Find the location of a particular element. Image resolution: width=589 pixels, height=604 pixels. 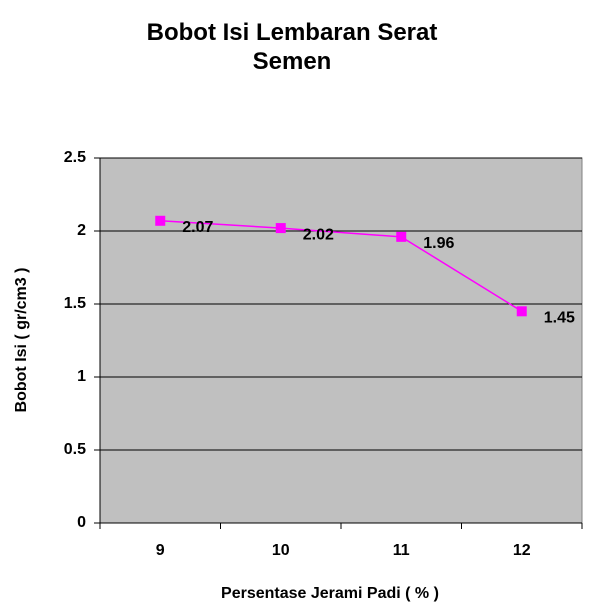

x-tick-label: 11 is located at coordinates (401, 550).